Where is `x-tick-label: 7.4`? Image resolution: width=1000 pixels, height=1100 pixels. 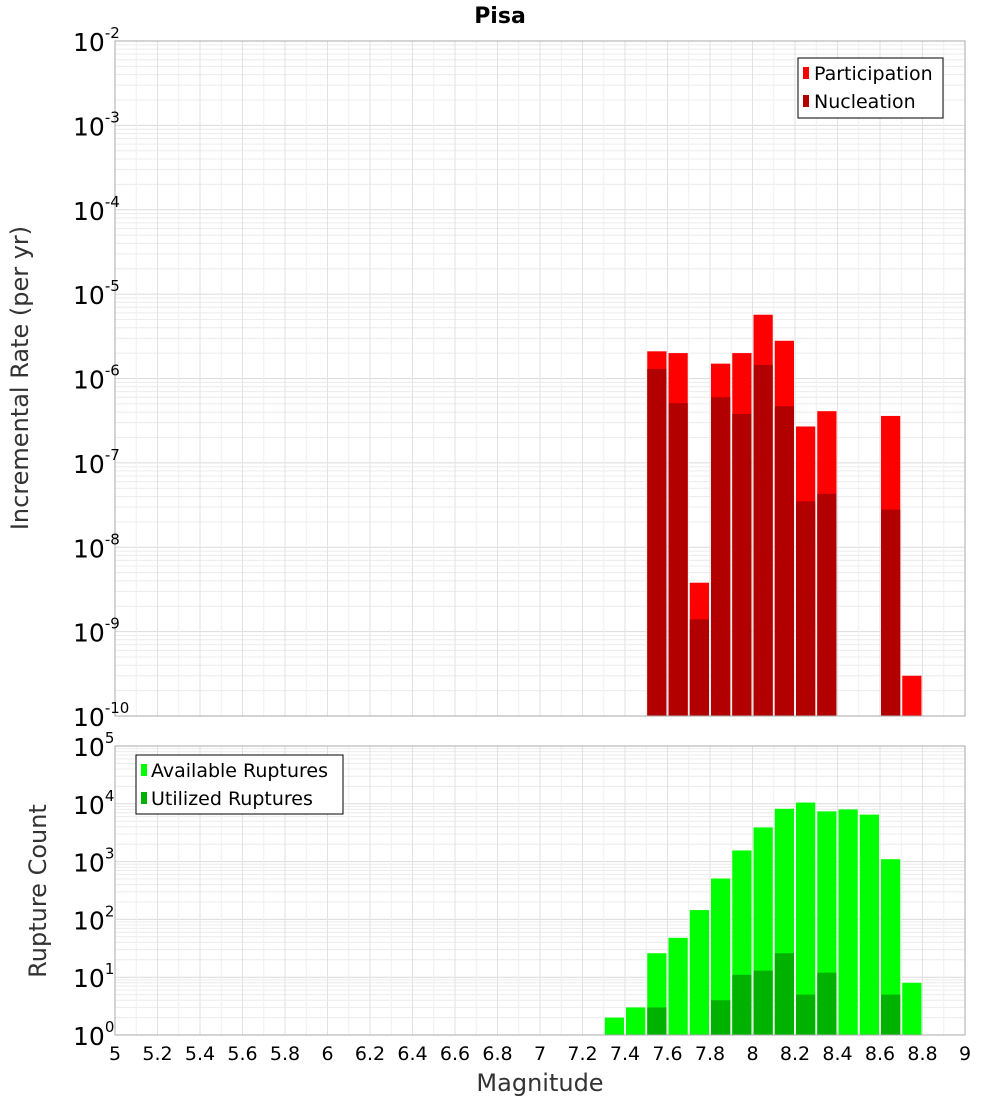
x-tick-label: 7.4 is located at coordinates (625, 1054).